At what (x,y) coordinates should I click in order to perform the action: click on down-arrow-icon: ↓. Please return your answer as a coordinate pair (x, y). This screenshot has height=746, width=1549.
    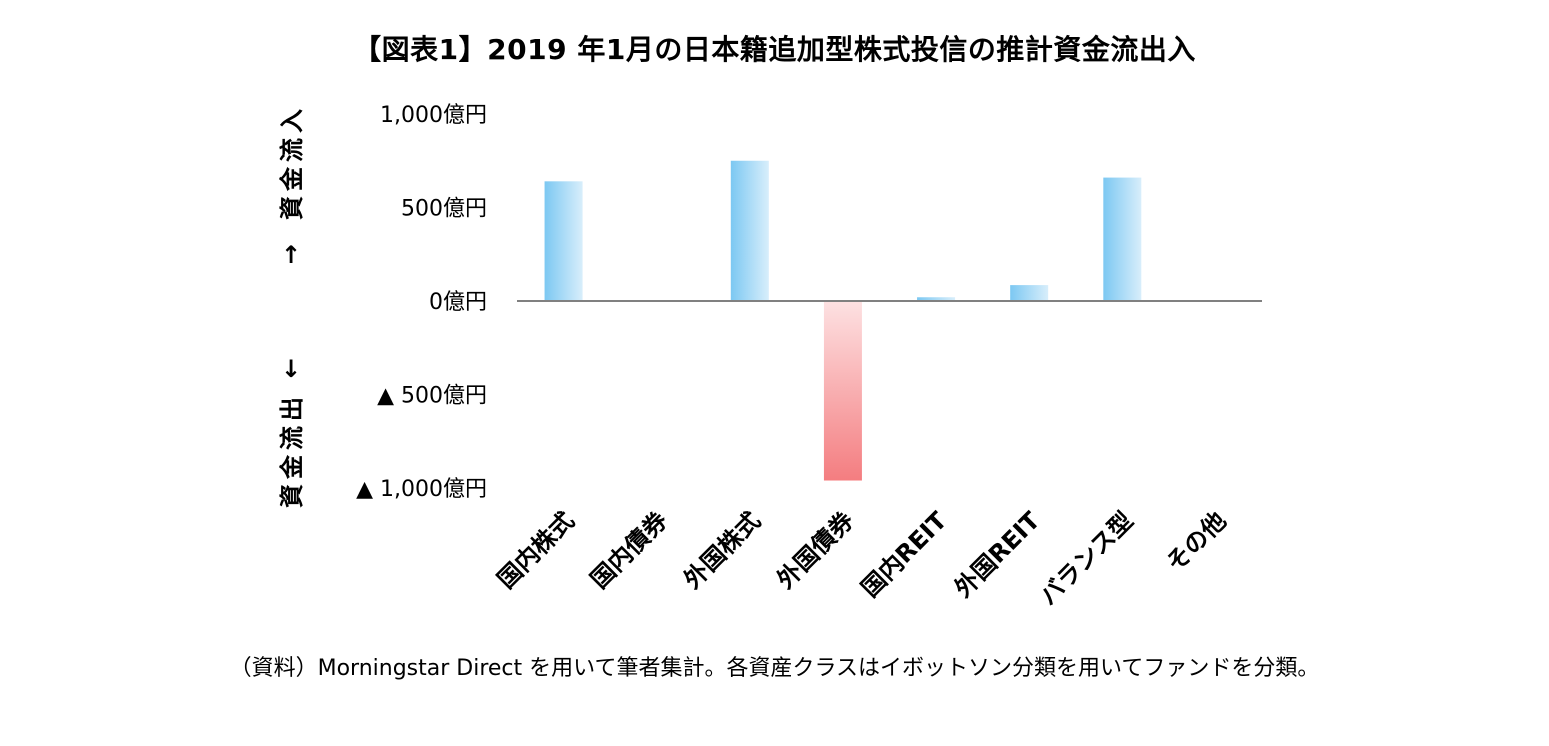
    Looking at the image, I should click on (291, 369).